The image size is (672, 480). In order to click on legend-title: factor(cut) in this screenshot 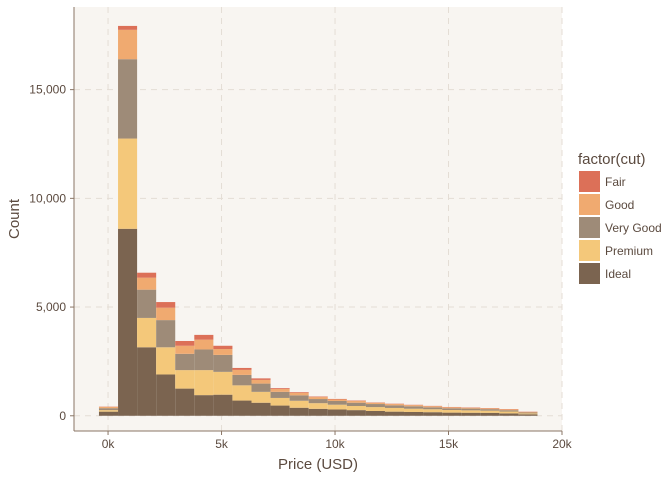, I will do `click(612, 159)`.